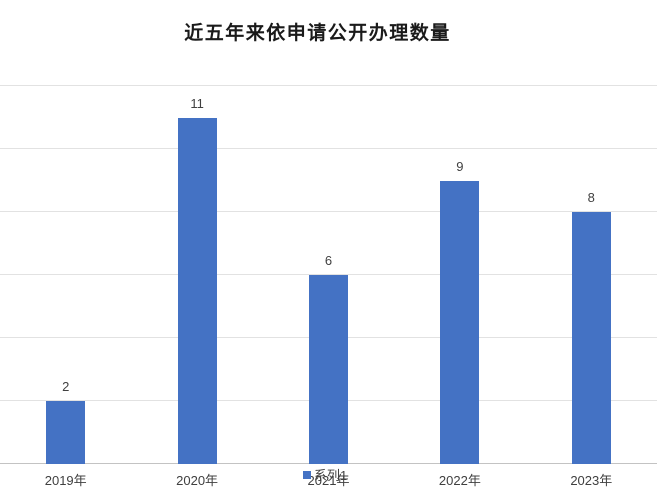  What do you see at coordinates (197, 103) in the screenshot?
I see `data-label-2020年: 11` at bounding box center [197, 103].